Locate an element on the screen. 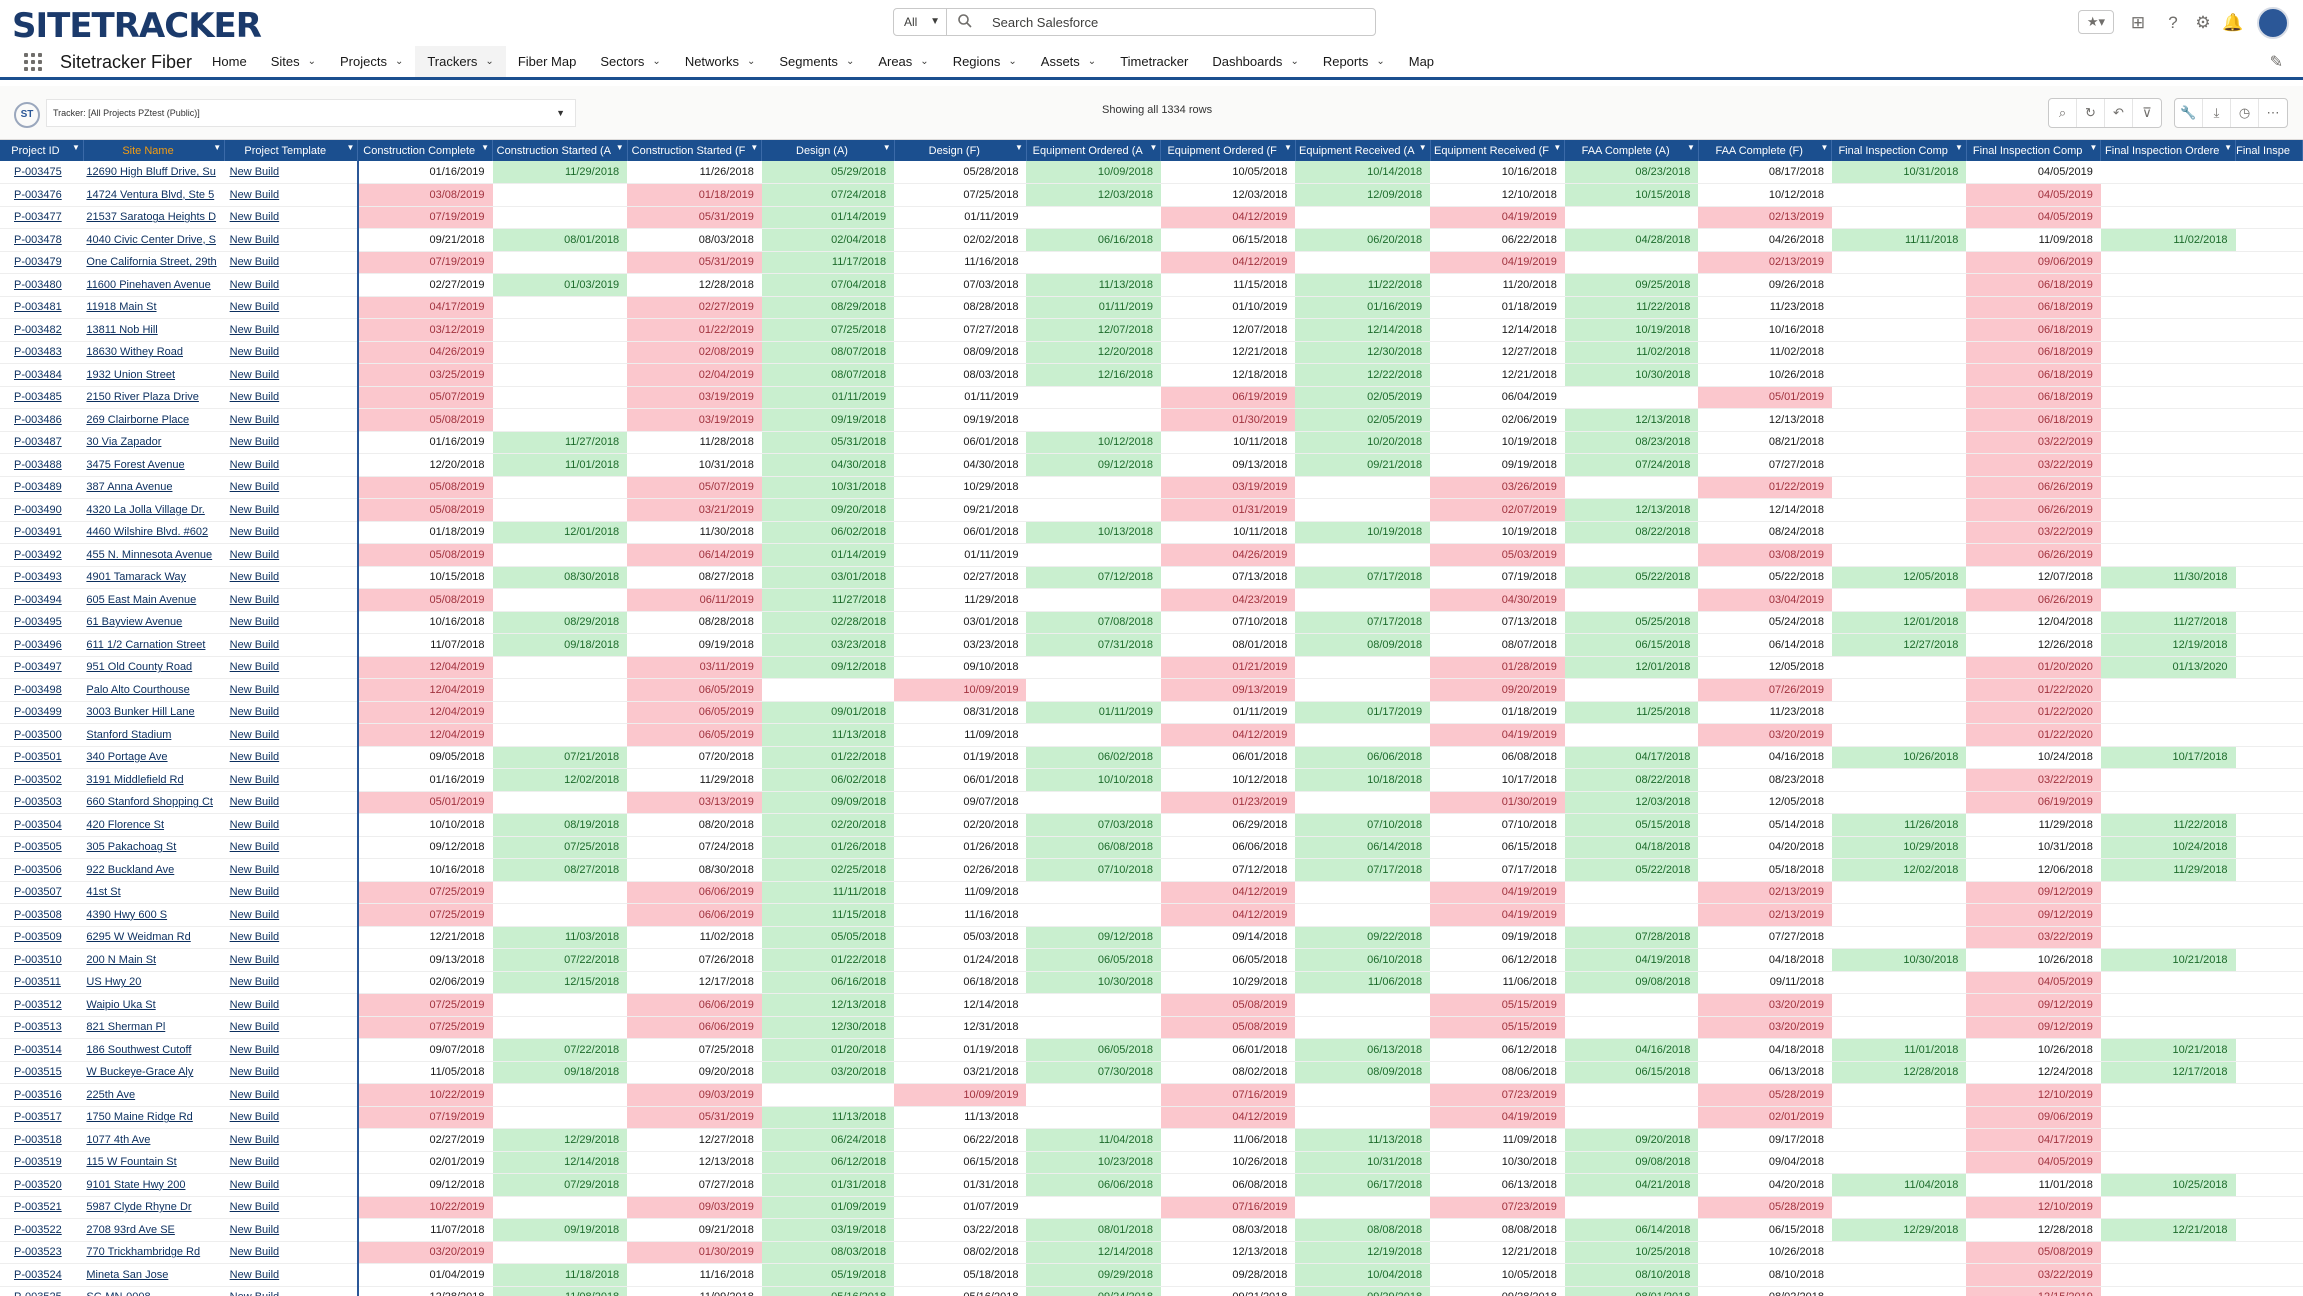 The width and height of the screenshot is (2303, 1296). project-id-link: P-003485 is located at coordinates (42, 397).